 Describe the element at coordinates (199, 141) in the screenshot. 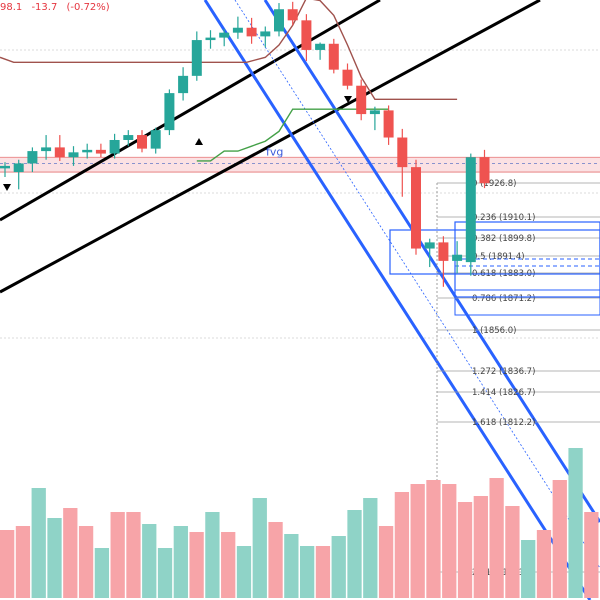

I see `buy-signal-marker` at that location.